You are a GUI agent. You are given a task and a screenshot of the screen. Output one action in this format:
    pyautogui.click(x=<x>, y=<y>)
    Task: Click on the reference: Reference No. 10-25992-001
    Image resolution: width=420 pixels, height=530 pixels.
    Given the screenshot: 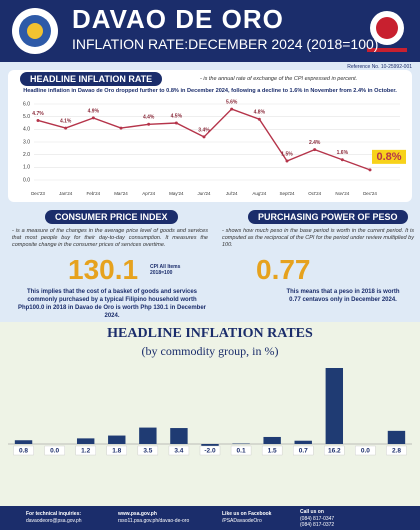 What is the action you would take?
    pyautogui.click(x=379, y=67)
    